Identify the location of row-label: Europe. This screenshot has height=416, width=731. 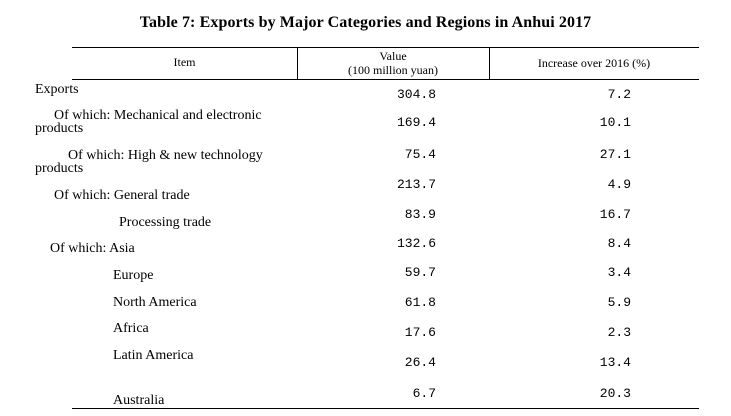
(133, 275).